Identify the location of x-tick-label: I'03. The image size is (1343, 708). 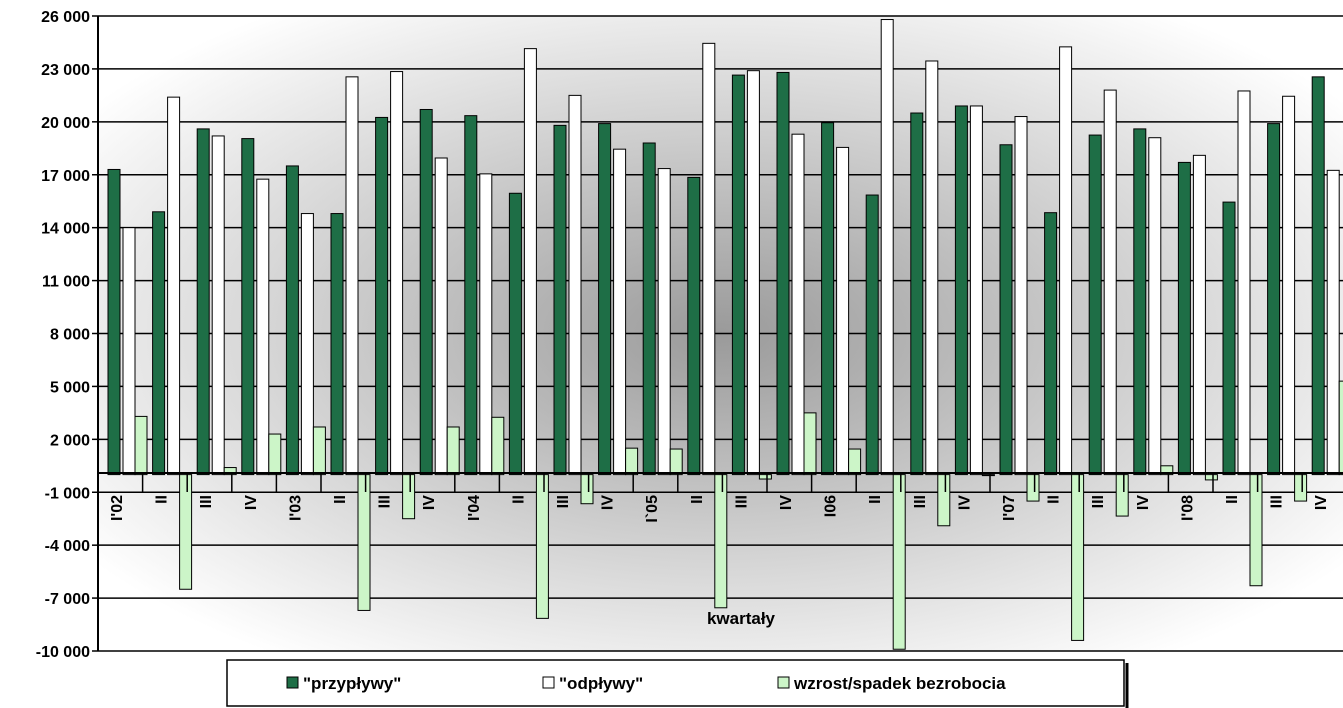
(295, 508).